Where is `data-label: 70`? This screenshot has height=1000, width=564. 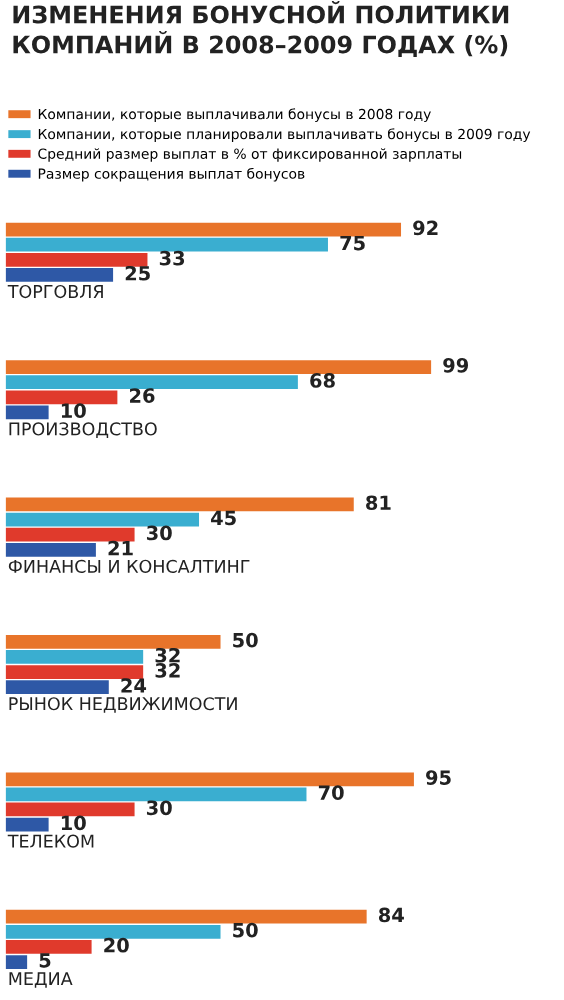
data-label: 70 is located at coordinates (331, 793).